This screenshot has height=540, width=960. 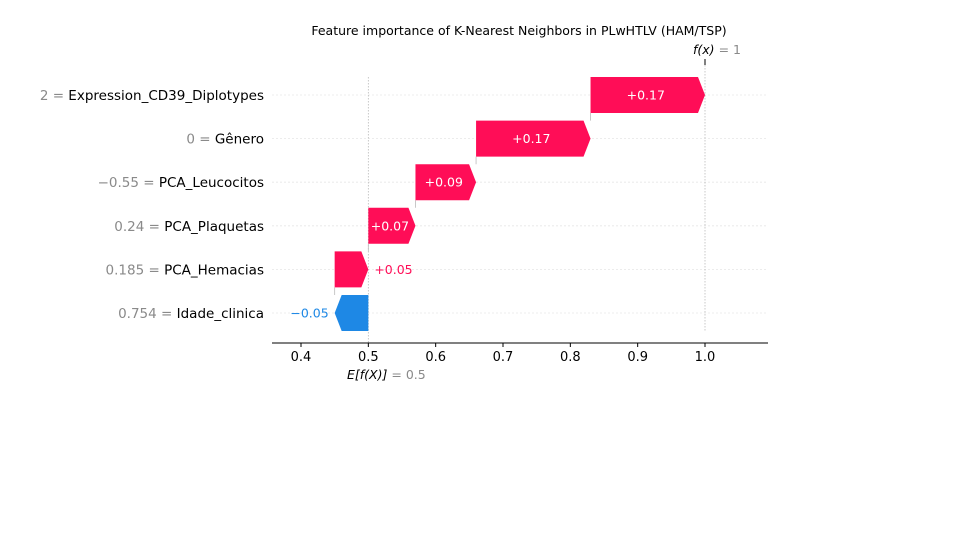 I want to click on feature-label: 2 = Expression_CD39_Diplotypes, so click(x=152, y=96).